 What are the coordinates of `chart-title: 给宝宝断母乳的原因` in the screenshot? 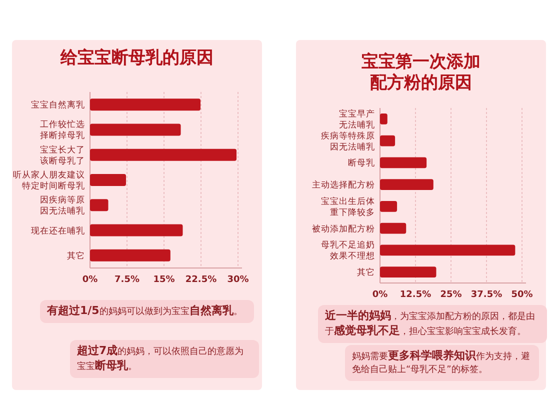 It's located at (136, 58).